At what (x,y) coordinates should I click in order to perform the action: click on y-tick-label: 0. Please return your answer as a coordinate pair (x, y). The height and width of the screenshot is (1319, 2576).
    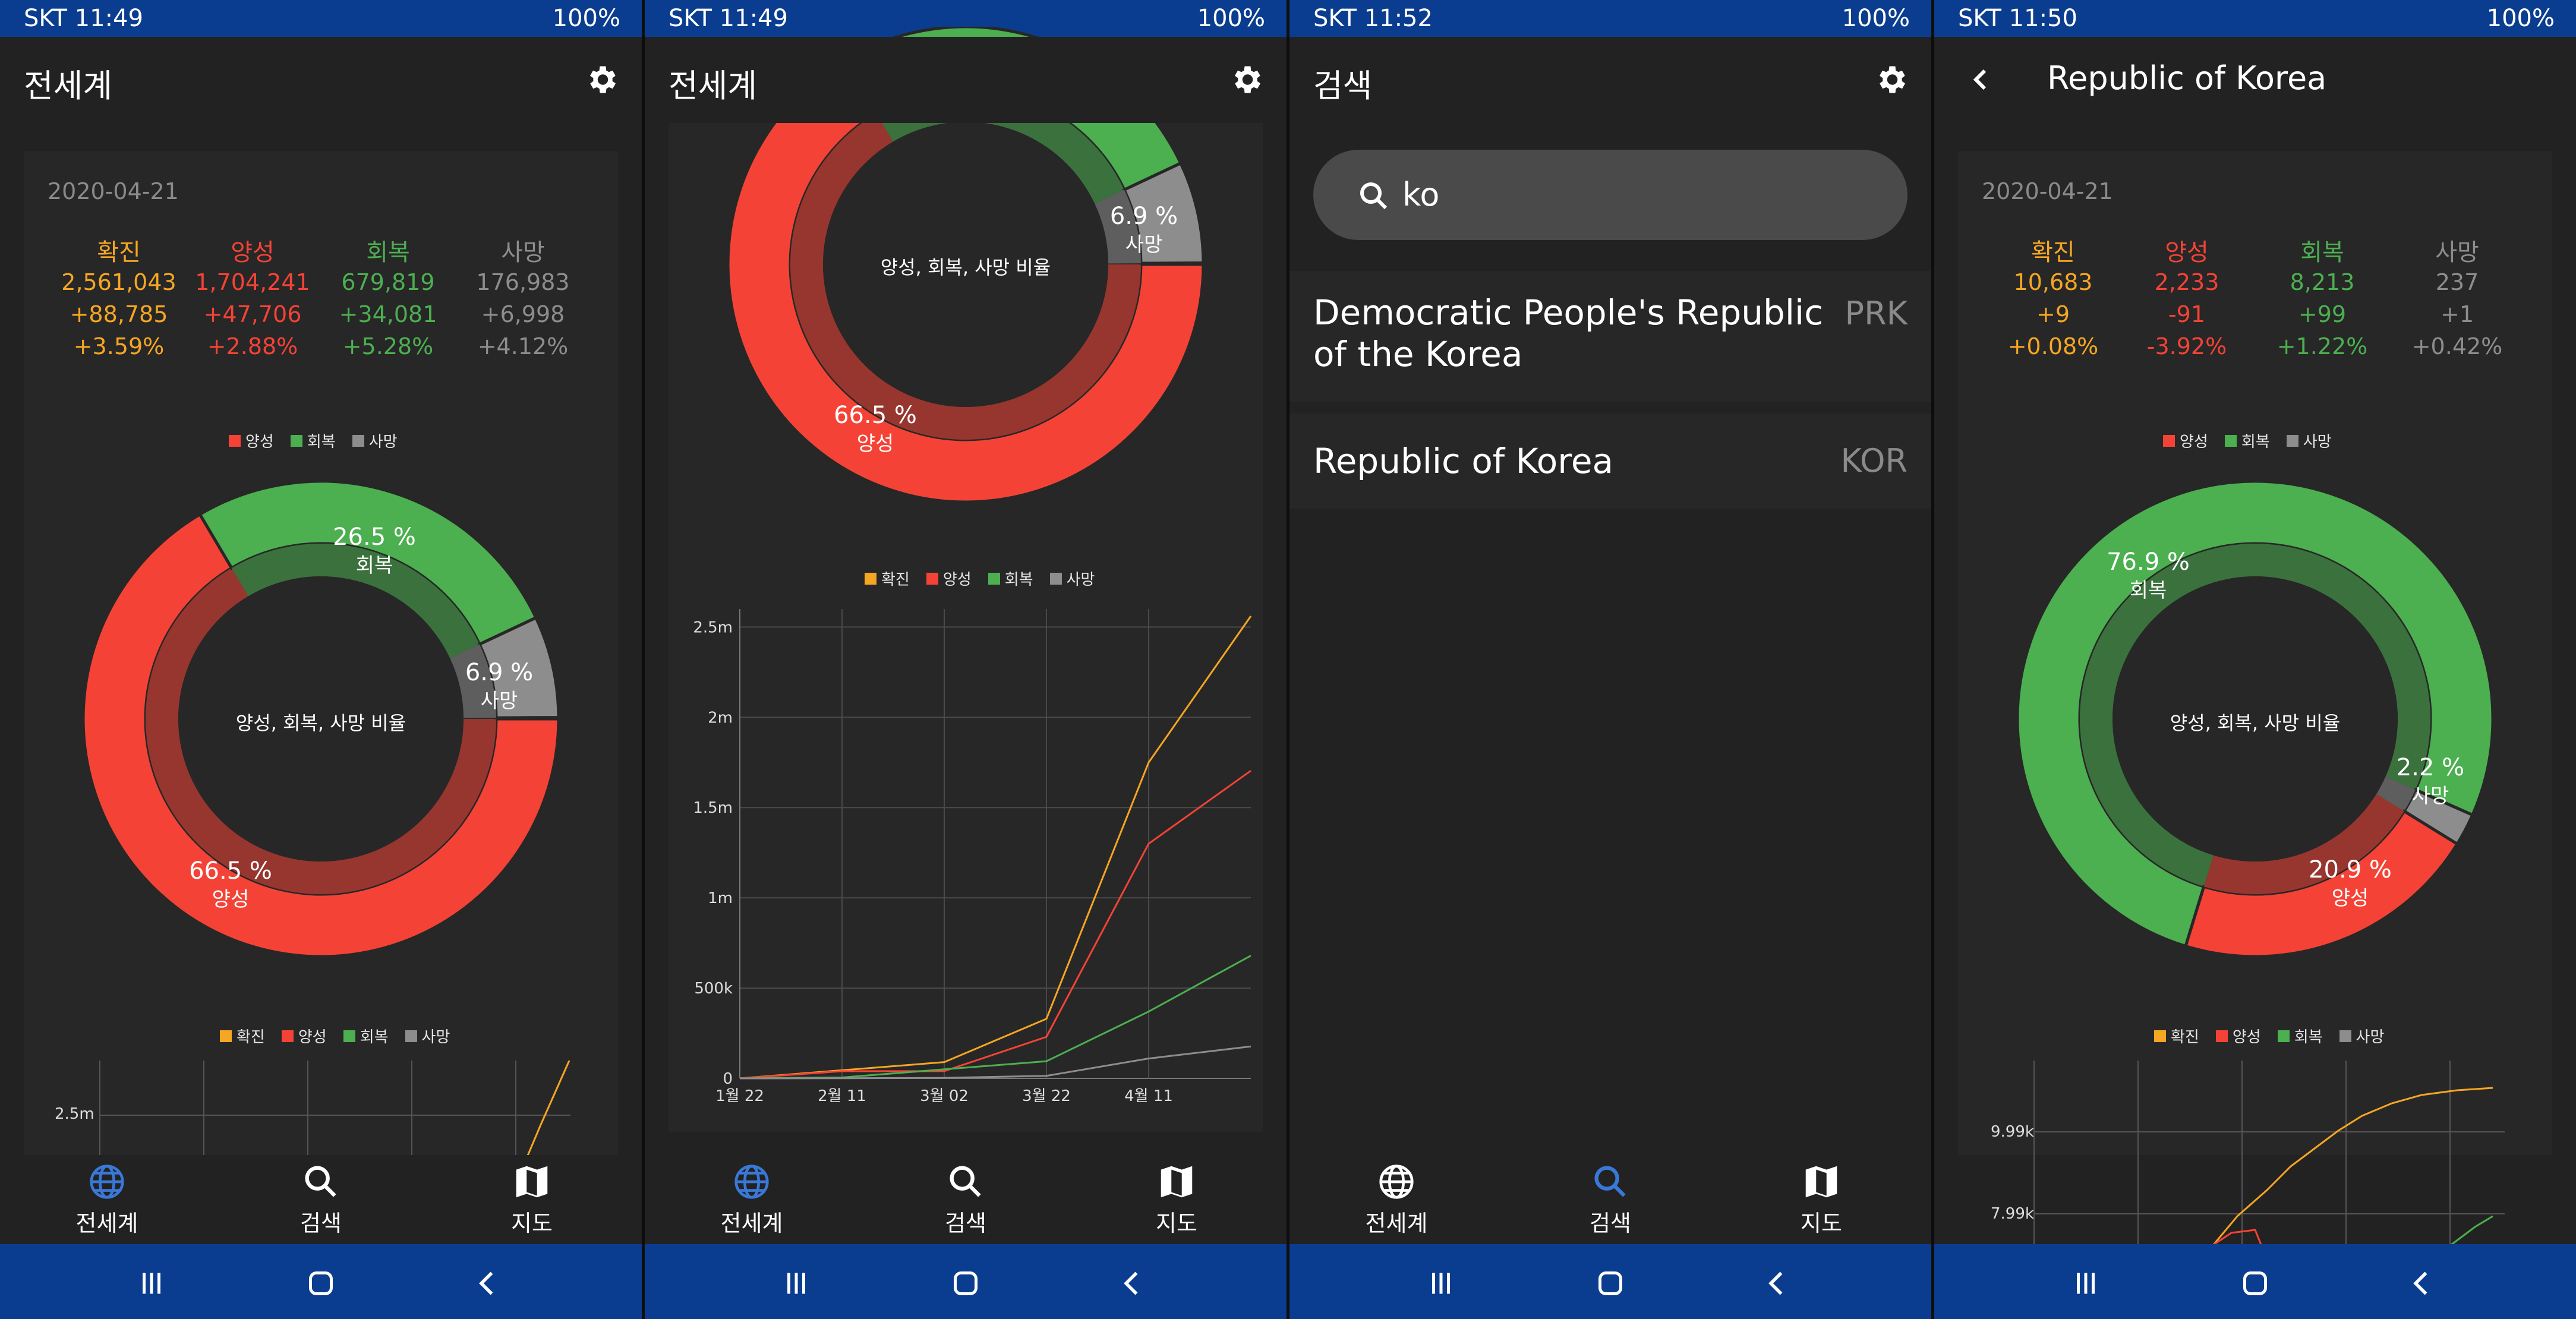
    Looking at the image, I should click on (728, 1079).